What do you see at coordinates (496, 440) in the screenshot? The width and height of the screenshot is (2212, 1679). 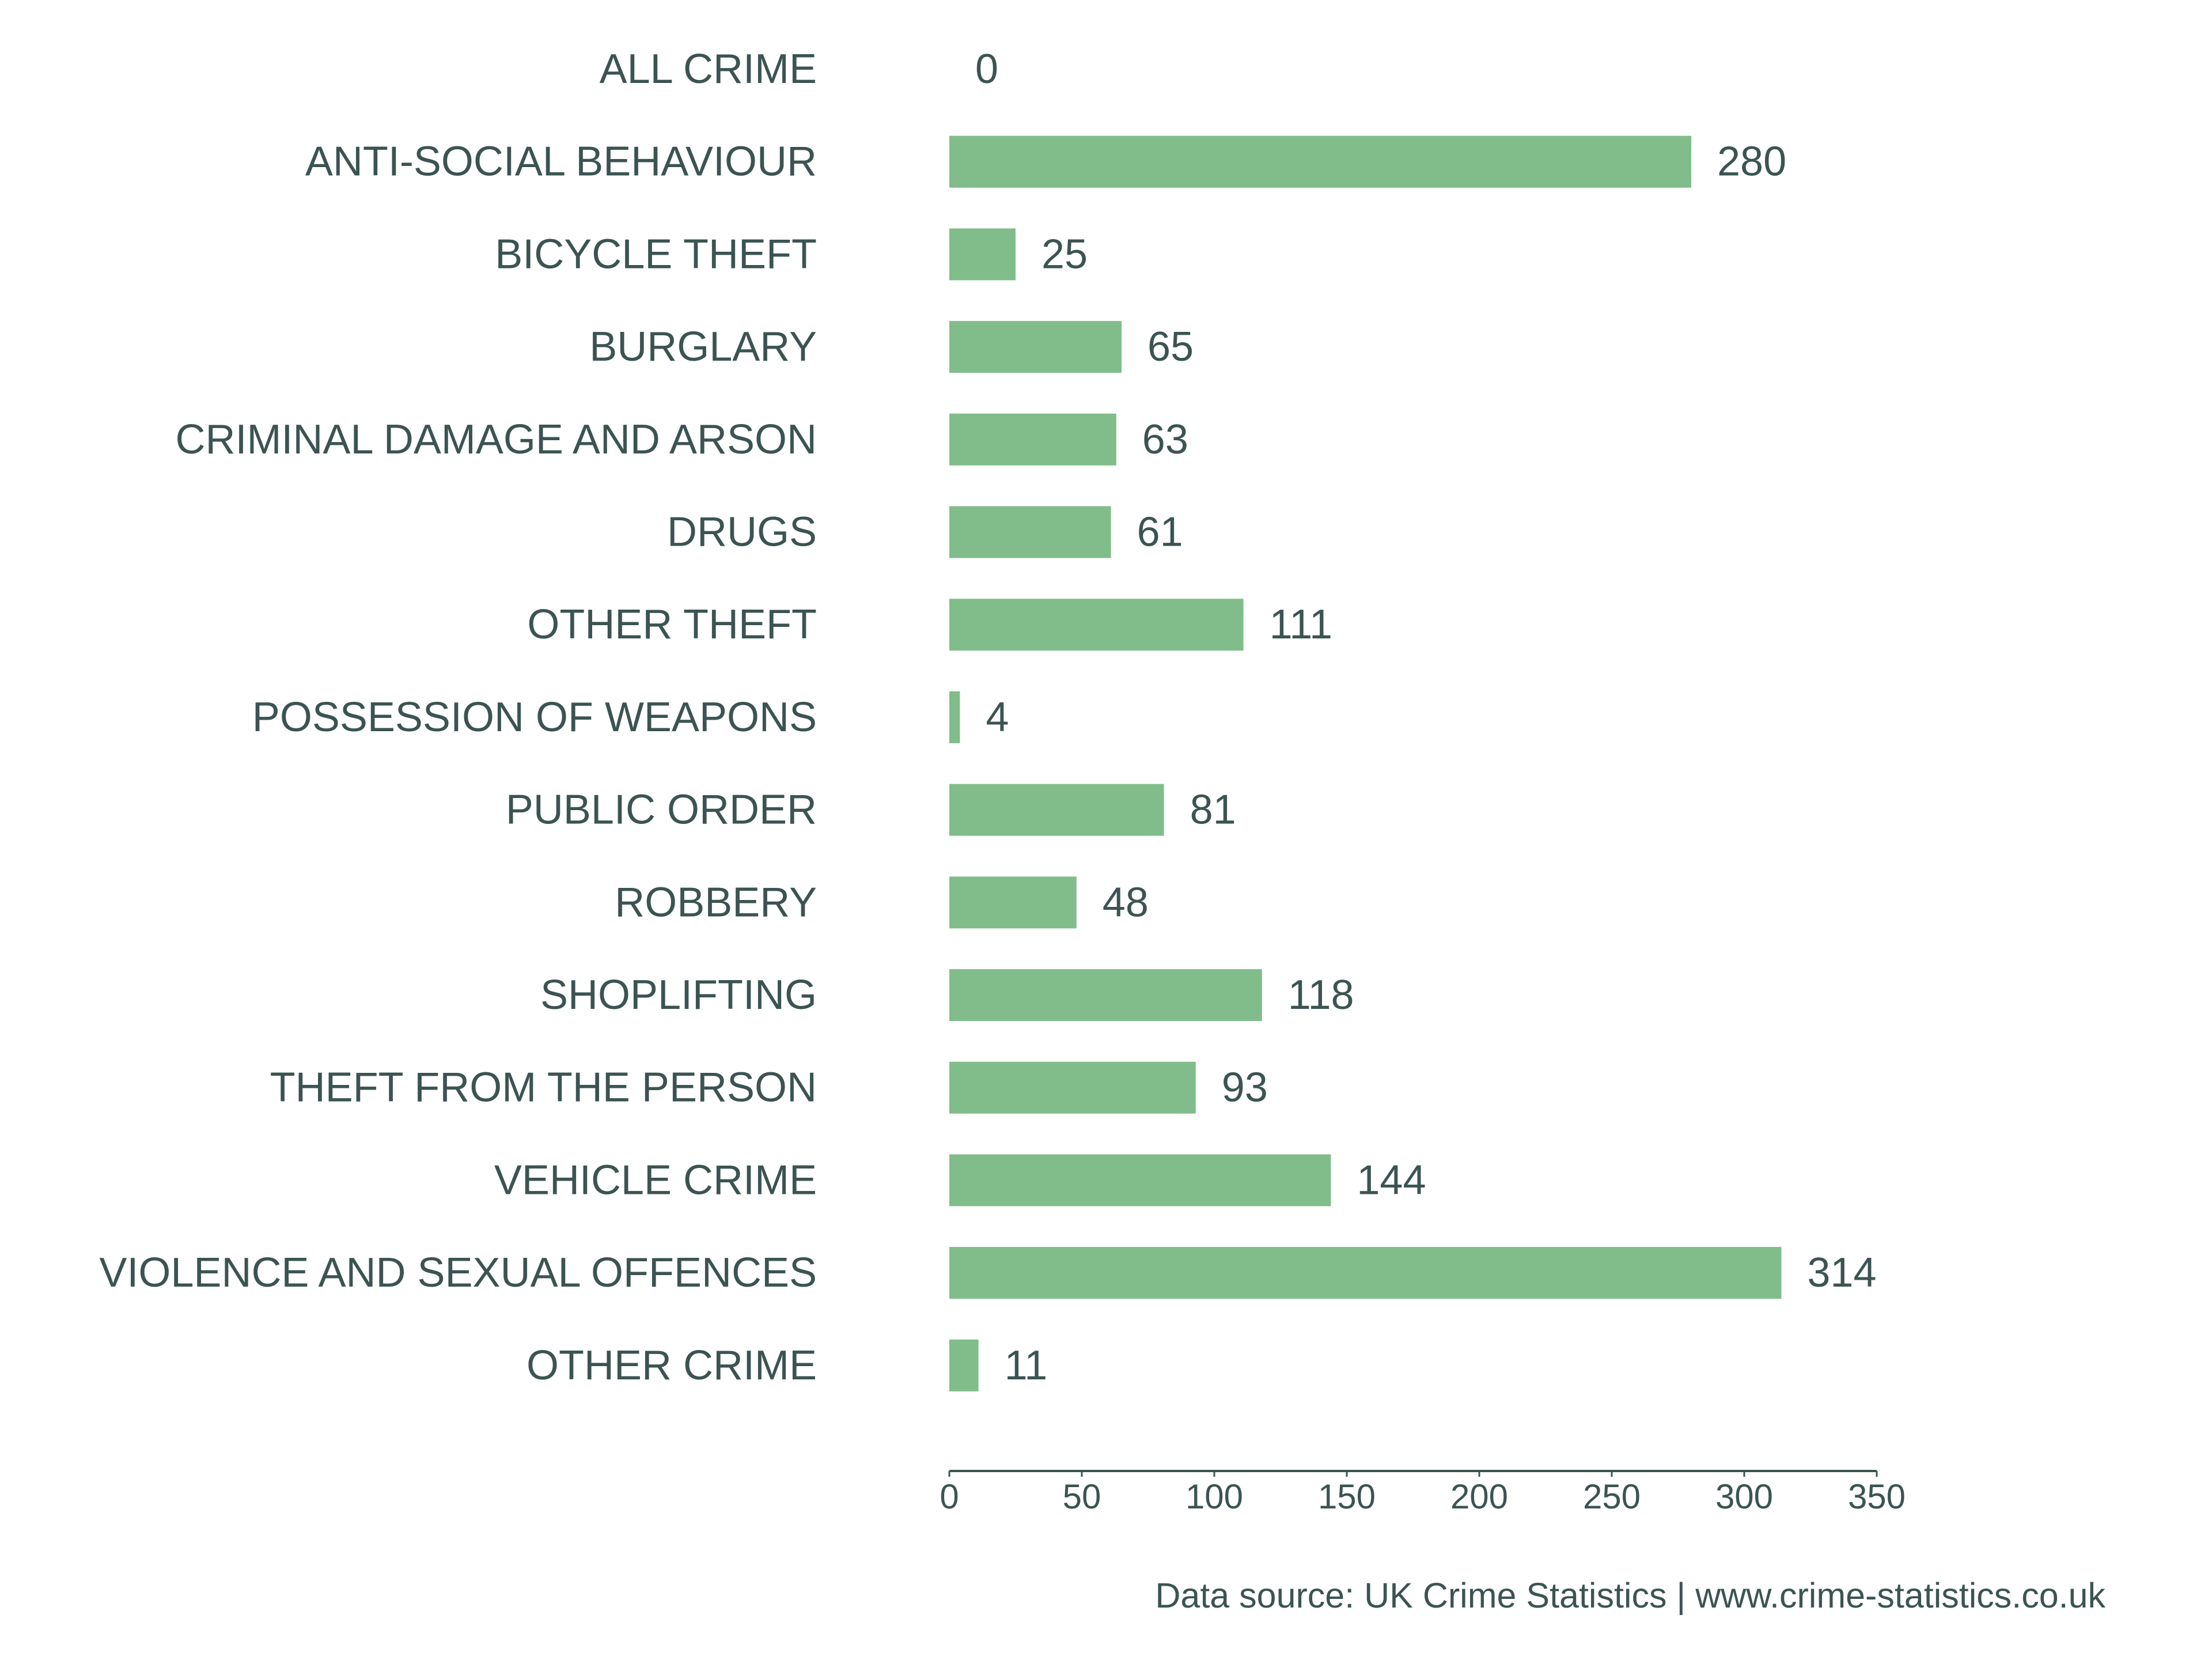 I see `category-label: CRIMINAL DAMAGE AND ARSON` at bounding box center [496, 440].